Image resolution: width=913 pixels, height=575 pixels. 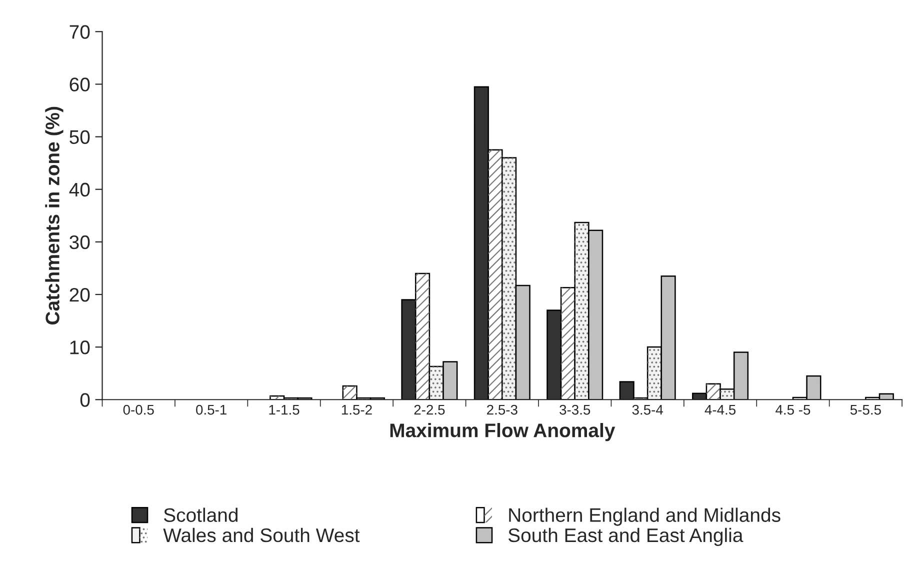 I want to click on x-axis-title: Maximum Flow Anomaly, so click(x=503, y=432).